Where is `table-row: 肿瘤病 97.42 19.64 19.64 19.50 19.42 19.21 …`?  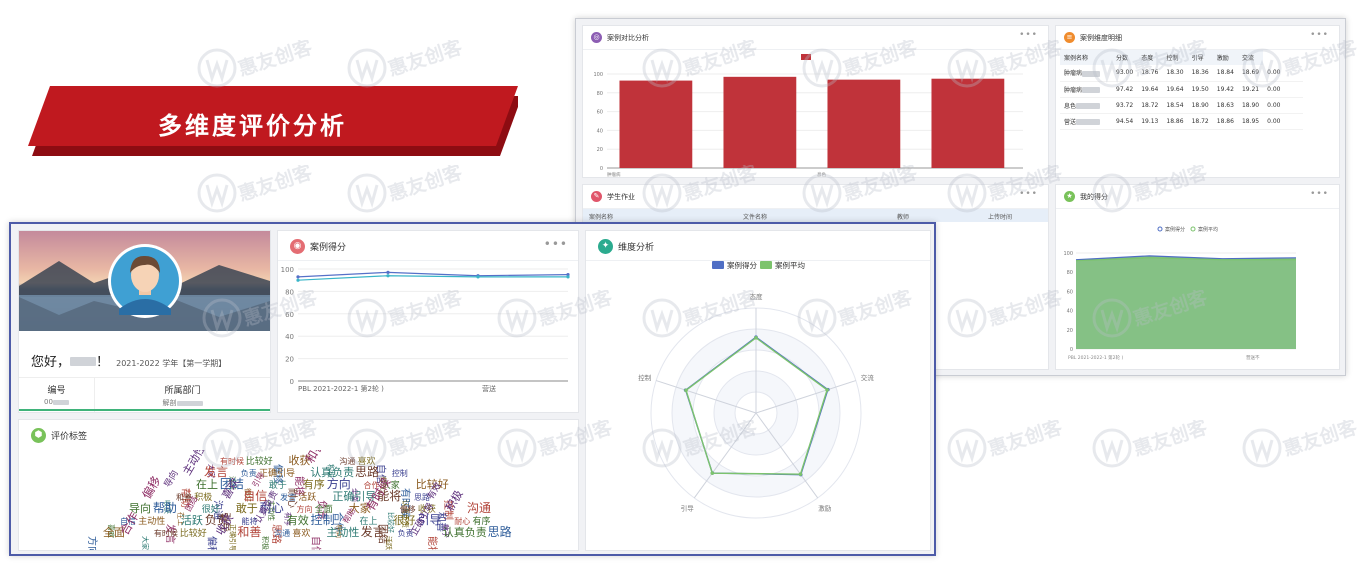 table-row: 肿瘤病 97.42 19.64 19.64 19.50 19.42 19.21 … is located at coordinates (1182, 89).